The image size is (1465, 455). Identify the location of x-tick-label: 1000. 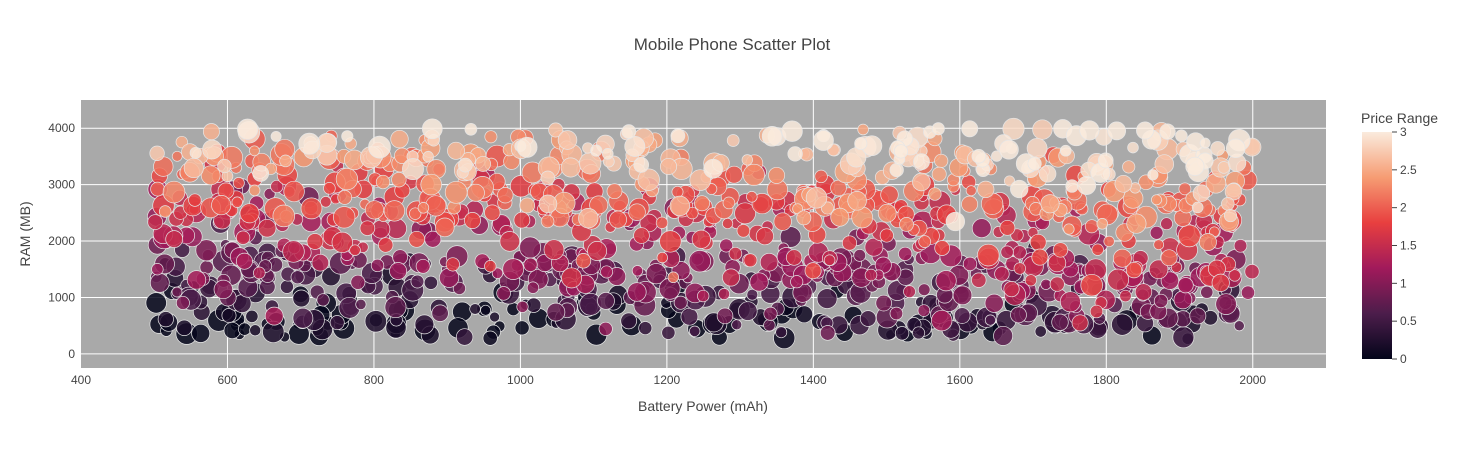
(520, 380).